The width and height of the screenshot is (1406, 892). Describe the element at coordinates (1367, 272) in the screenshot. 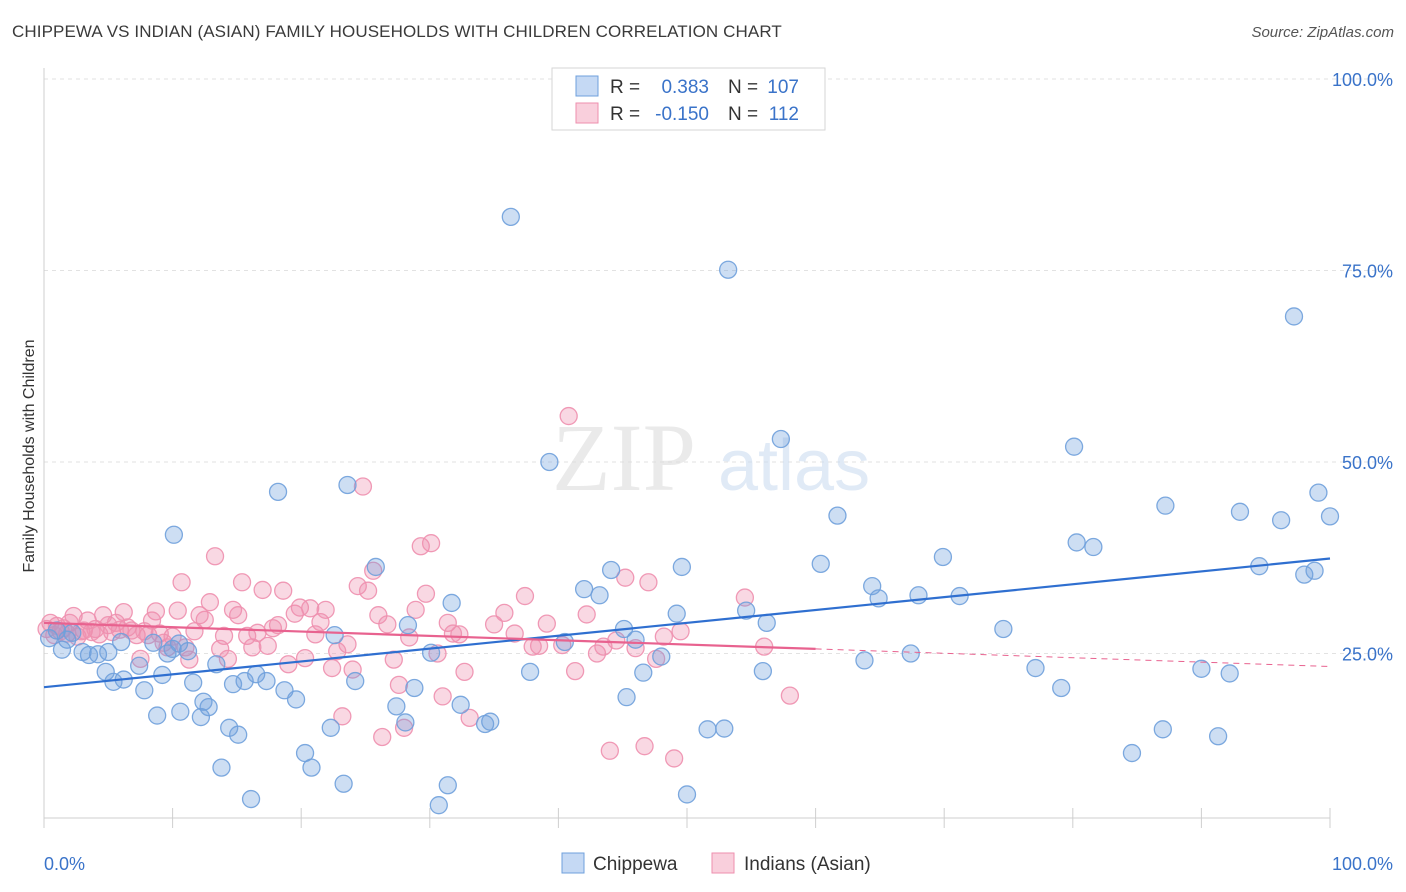

I see `y-tick-label-75: 75.0%` at that location.